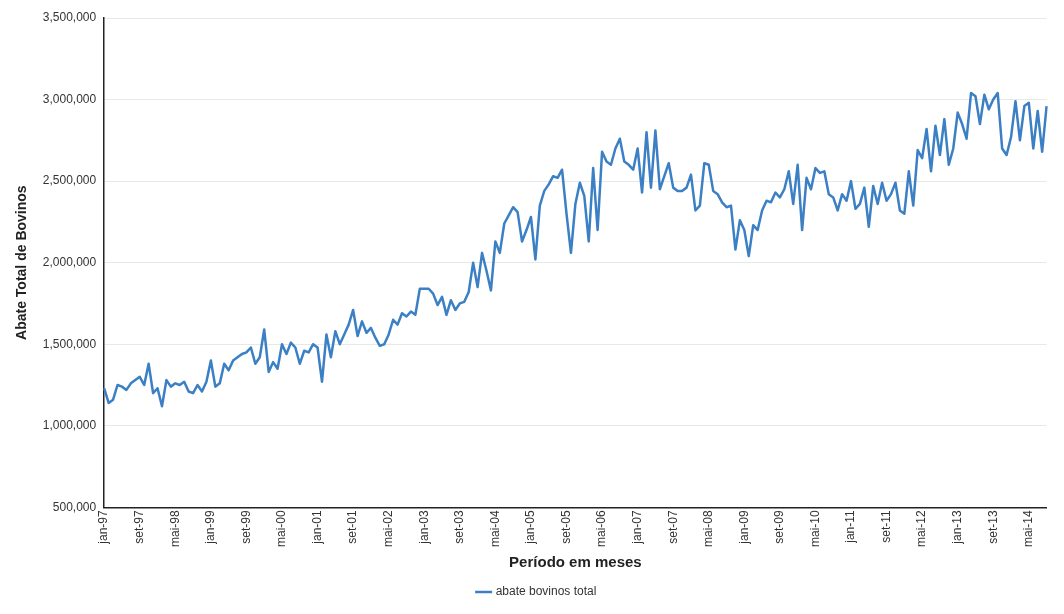 This screenshot has height=614, width=1064. Describe the element at coordinates (174, 529) in the screenshot. I see `x-tick-label: mai-98` at that location.